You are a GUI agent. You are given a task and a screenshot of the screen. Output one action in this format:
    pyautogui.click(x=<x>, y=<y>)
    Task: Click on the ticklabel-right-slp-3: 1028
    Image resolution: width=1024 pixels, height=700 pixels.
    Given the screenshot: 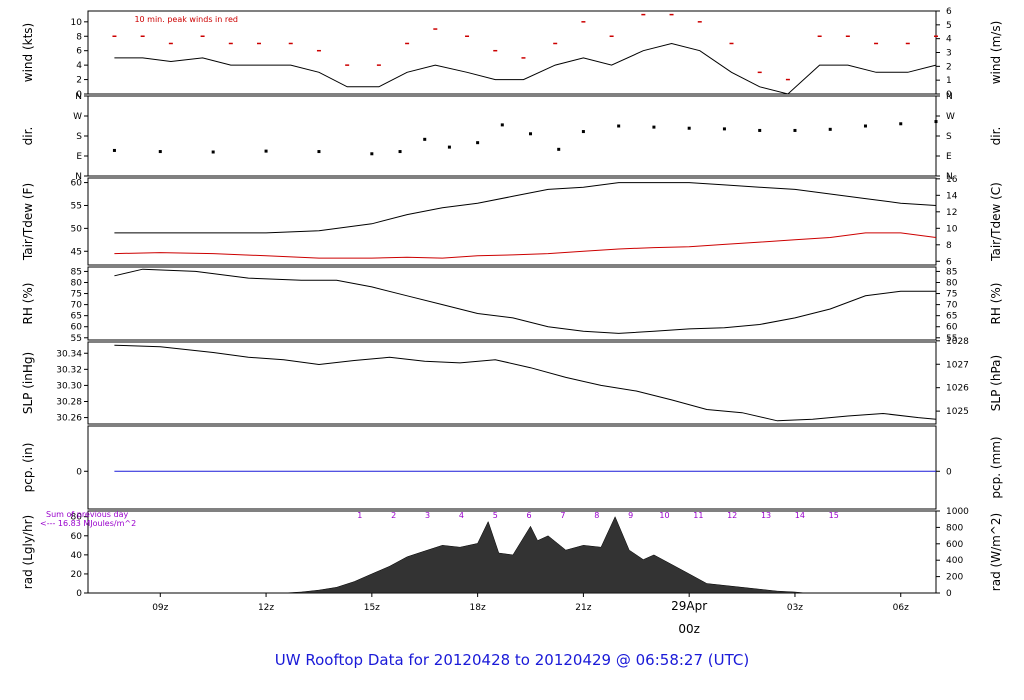 What is the action you would take?
    pyautogui.click(x=957, y=342)
    